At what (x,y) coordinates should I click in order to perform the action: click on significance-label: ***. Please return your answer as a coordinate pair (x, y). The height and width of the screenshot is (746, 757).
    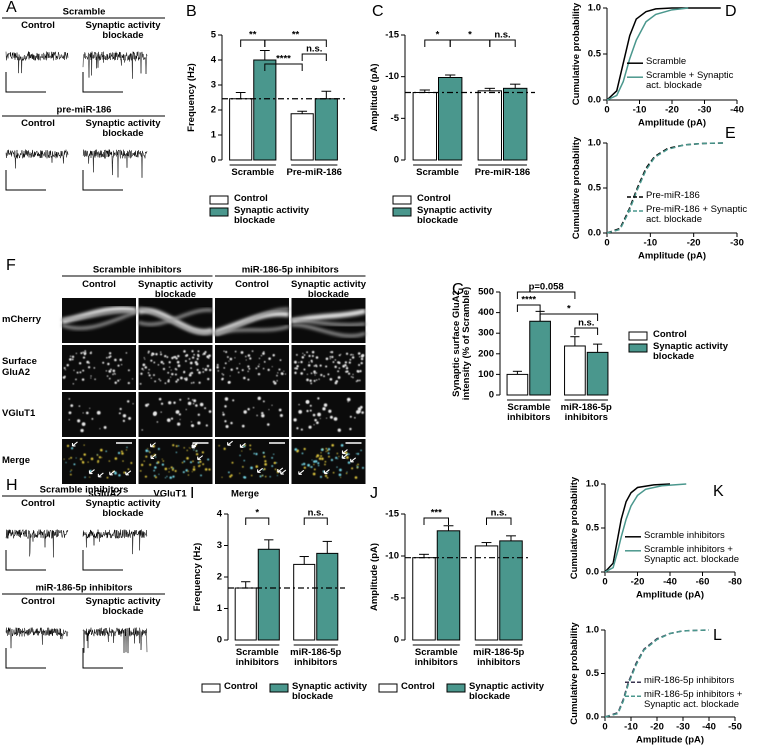
    Looking at the image, I should click on (436, 513).